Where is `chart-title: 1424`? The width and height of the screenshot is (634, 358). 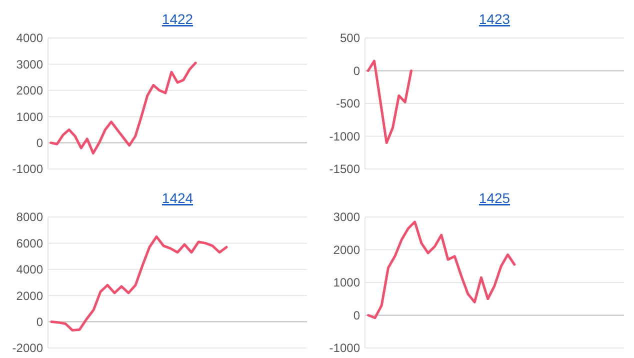
chart-title: 1424 is located at coordinates (178, 198).